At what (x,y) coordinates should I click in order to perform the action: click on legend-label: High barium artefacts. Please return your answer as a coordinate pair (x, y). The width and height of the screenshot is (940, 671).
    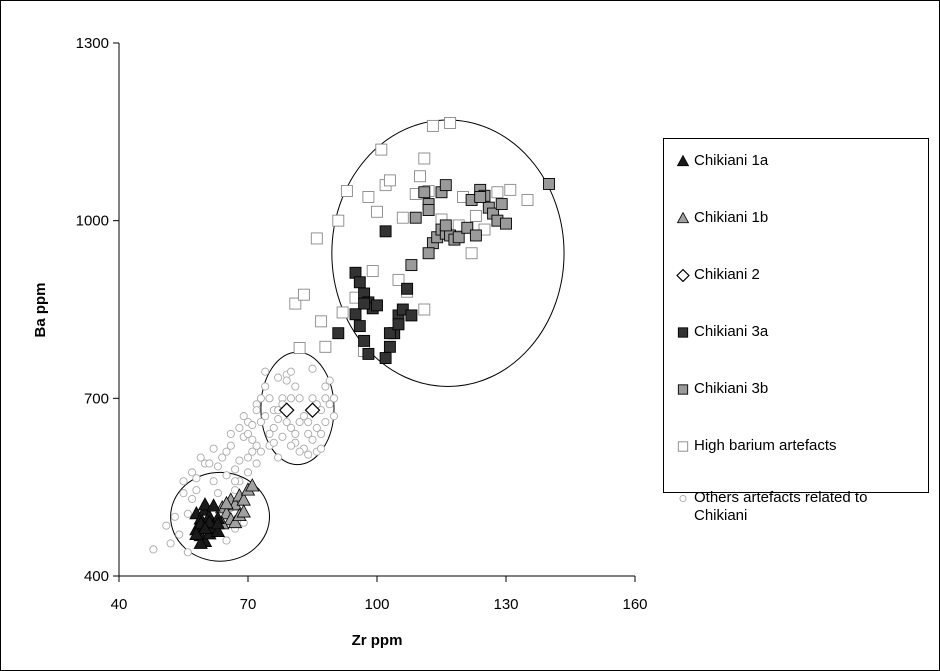
    Looking at the image, I should click on (765, 445).